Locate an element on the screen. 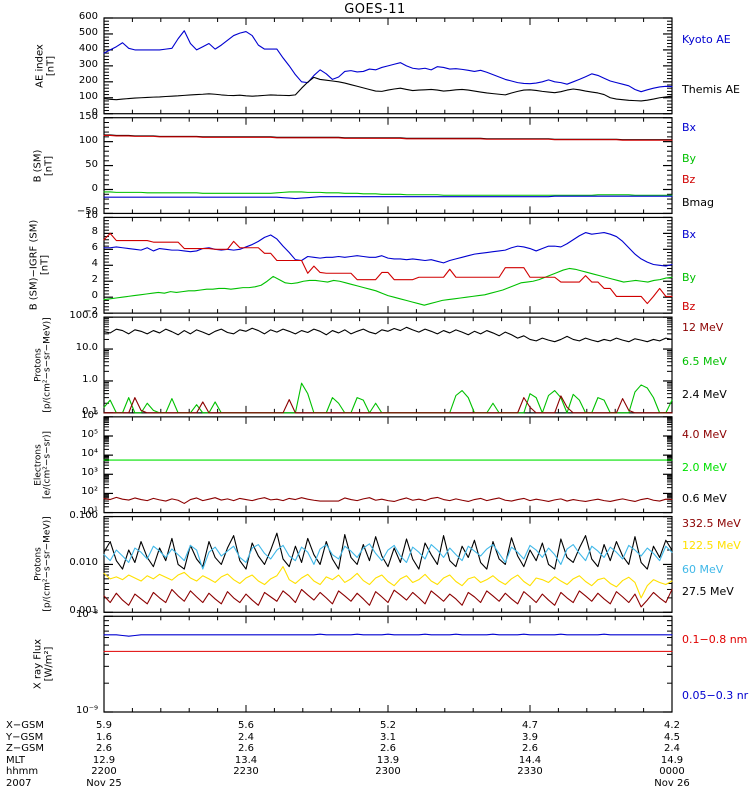 This screenshot has width=750, height=800. legend-protons-high-2: 60 MeV is located at coordinates (703, 570).